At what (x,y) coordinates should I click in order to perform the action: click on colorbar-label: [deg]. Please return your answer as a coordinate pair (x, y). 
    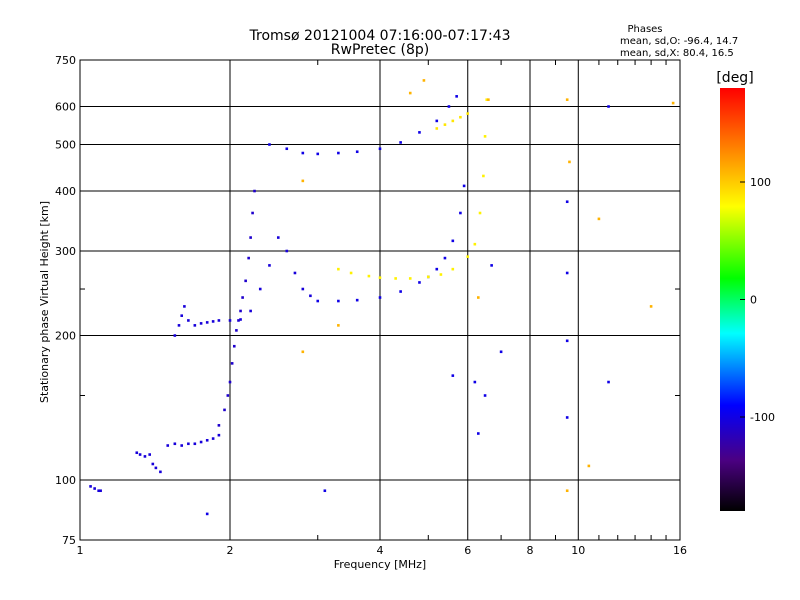
    Looking at the image, I should click on (734, 78).